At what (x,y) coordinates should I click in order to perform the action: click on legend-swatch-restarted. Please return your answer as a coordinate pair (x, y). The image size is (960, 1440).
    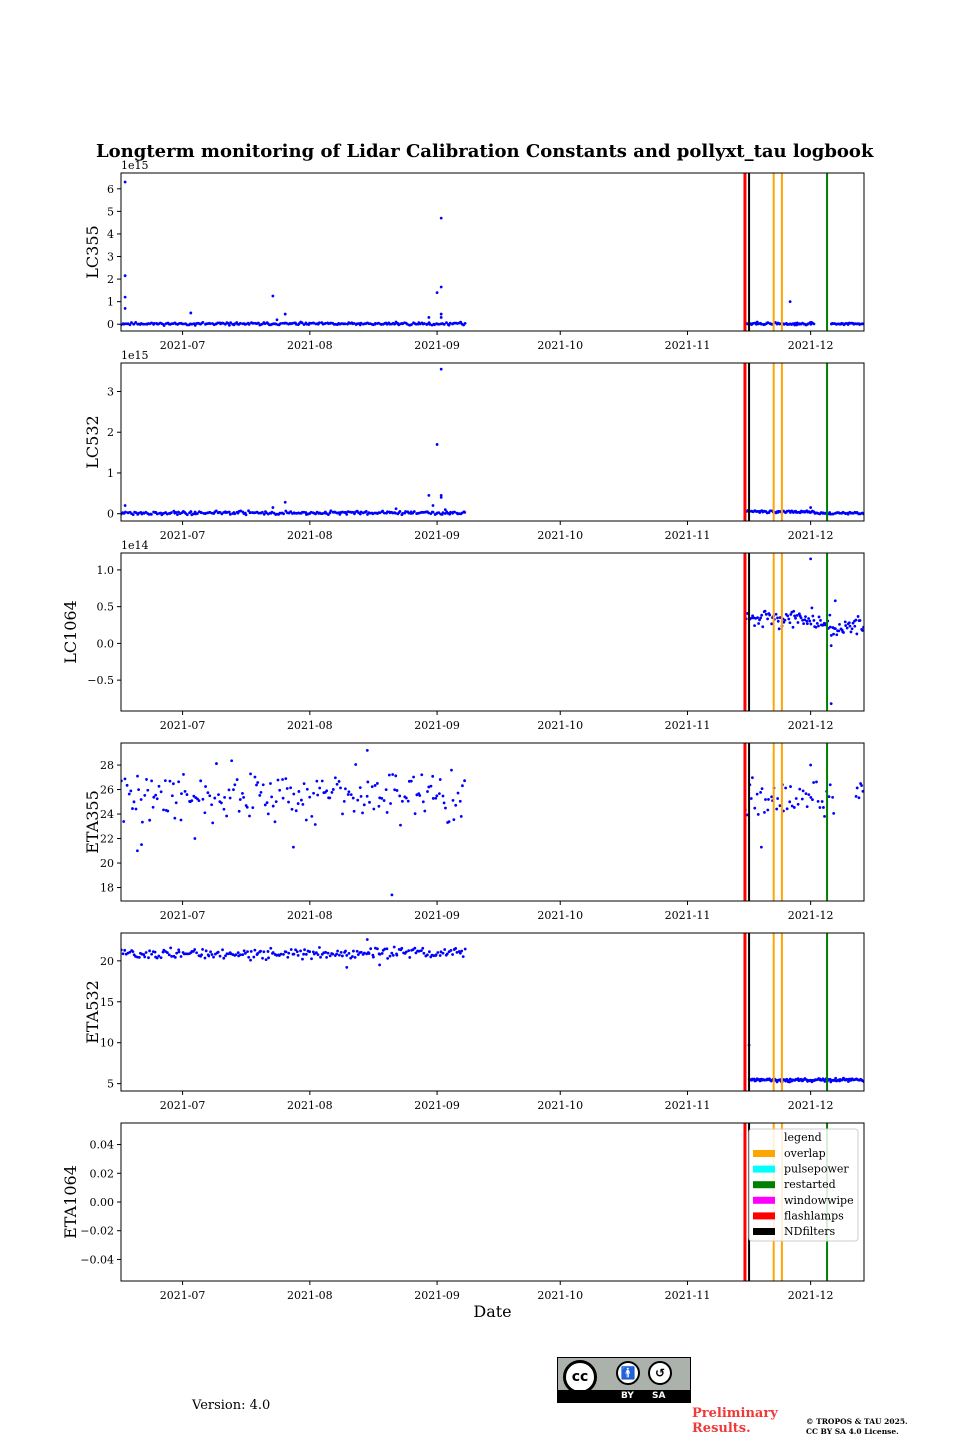
    Looking at the image, I should click on (764, 1185).